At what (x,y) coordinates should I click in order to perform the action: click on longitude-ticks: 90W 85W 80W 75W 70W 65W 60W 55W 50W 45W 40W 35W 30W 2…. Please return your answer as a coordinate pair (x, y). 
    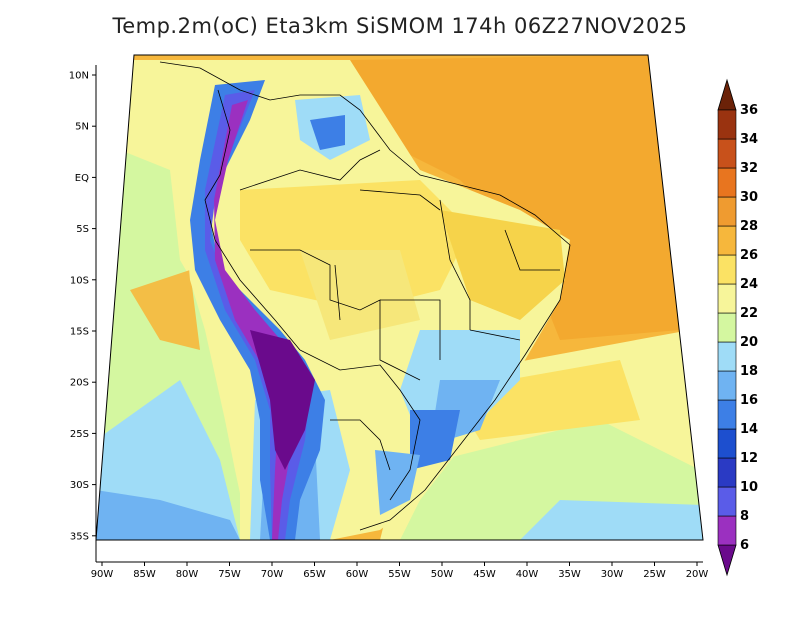
    Looking at the image, I should click on (400, 571).